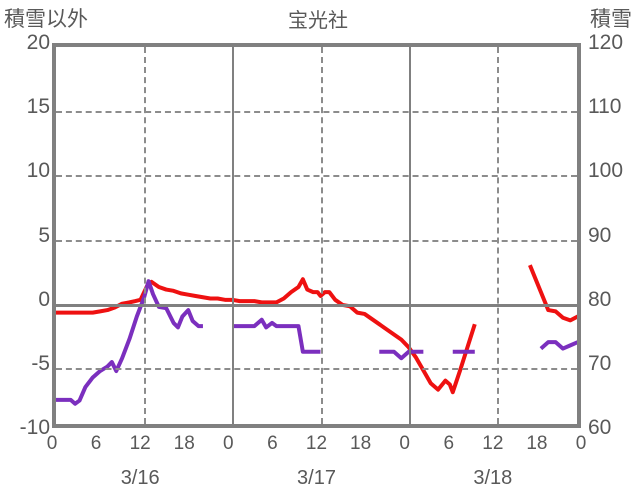 Image resolution: width=636 pixels, height=501 pixels. I want to click on x-axis-day-label: 3/17, so click(316, 478).